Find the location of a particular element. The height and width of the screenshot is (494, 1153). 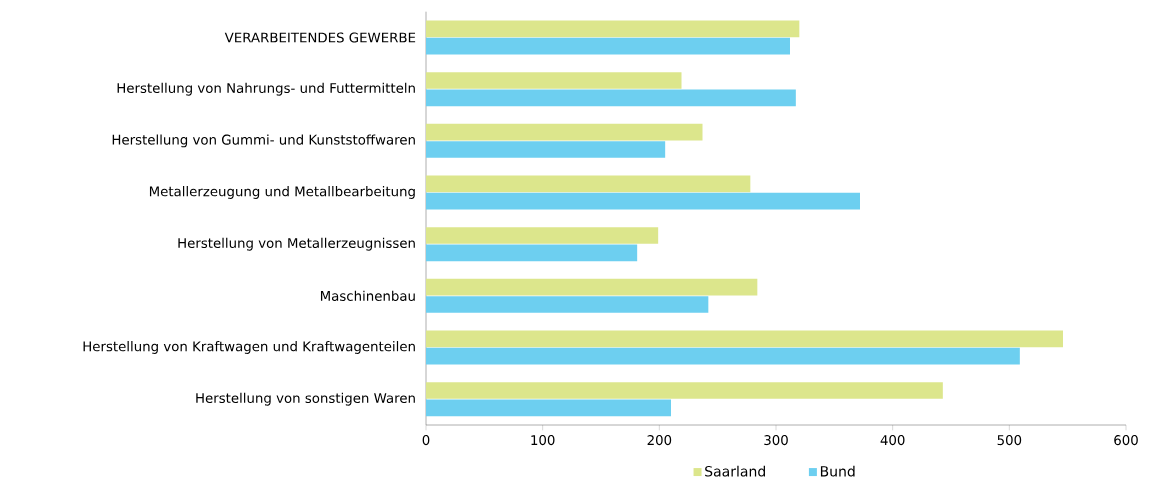

x-tick-label: 400 is located at coordinates (892, 440).